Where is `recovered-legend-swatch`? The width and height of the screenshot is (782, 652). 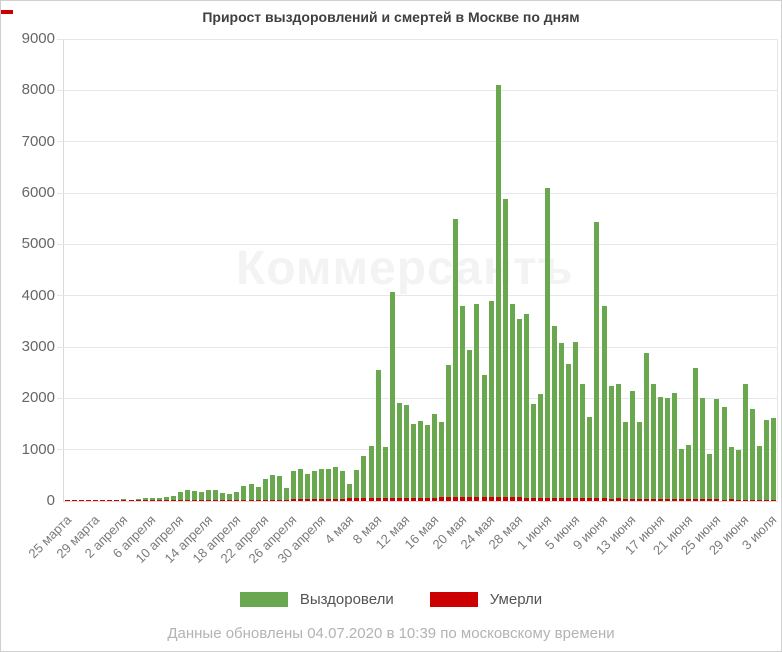 recovered-legend-swatch is located at coordinates (263, 599).